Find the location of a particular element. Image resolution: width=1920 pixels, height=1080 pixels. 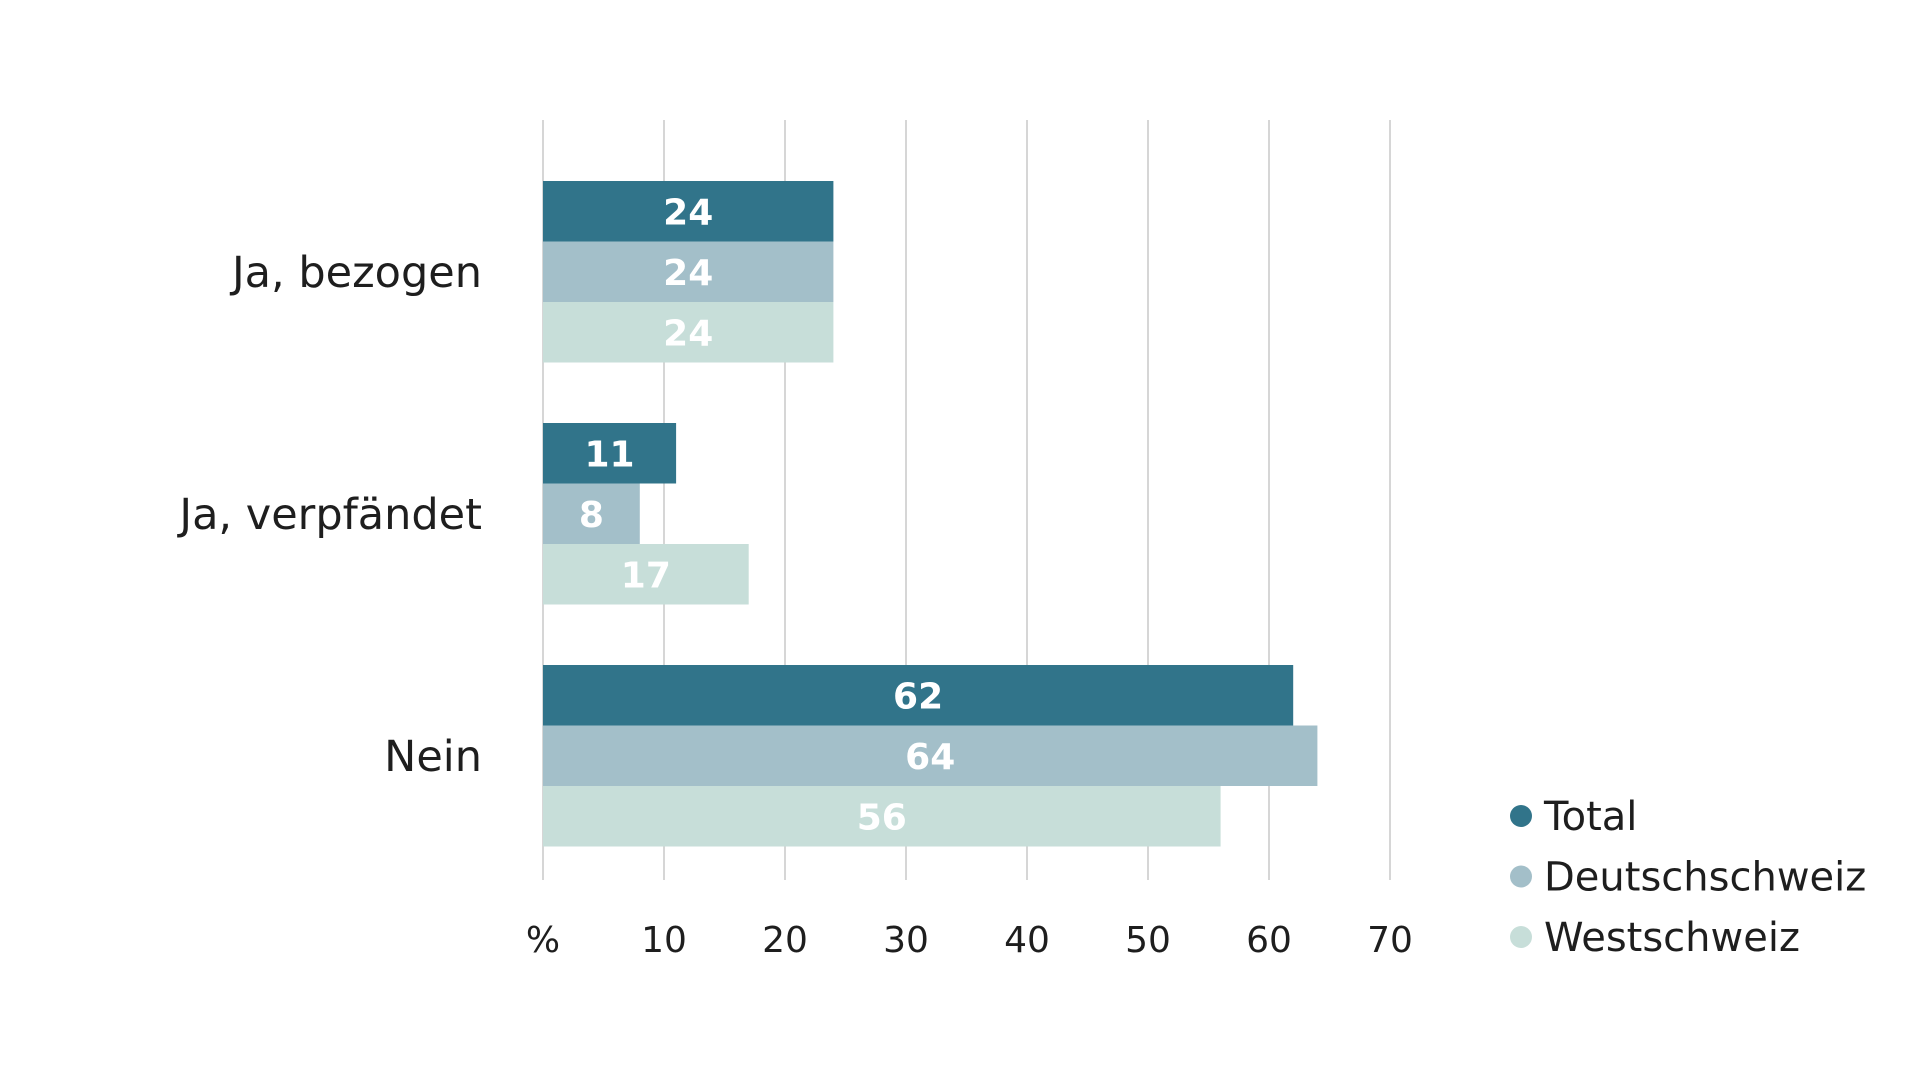

x-tick-label: 70 is located at coordinates (1390, 940).